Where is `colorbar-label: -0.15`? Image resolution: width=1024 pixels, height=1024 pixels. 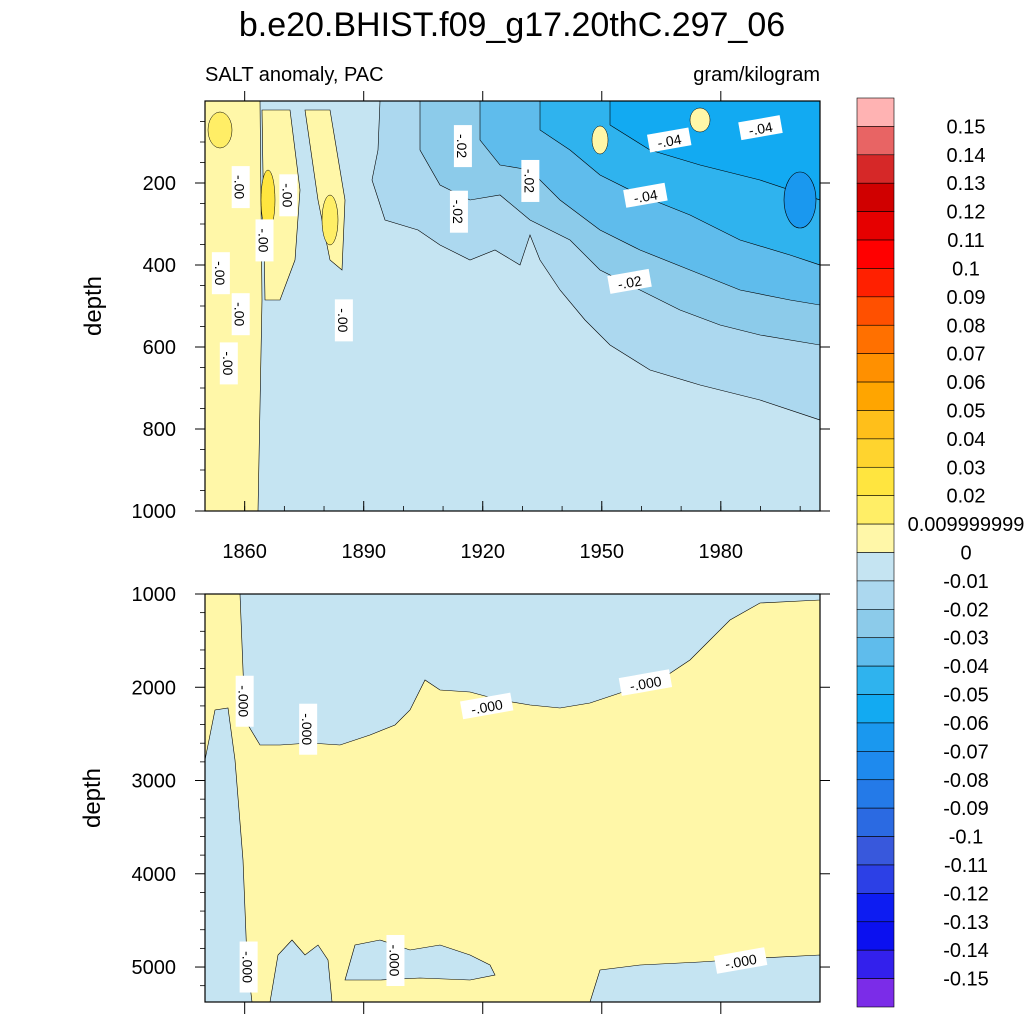 colorbar-label: -0.15 is located at coordinates (966, 980).